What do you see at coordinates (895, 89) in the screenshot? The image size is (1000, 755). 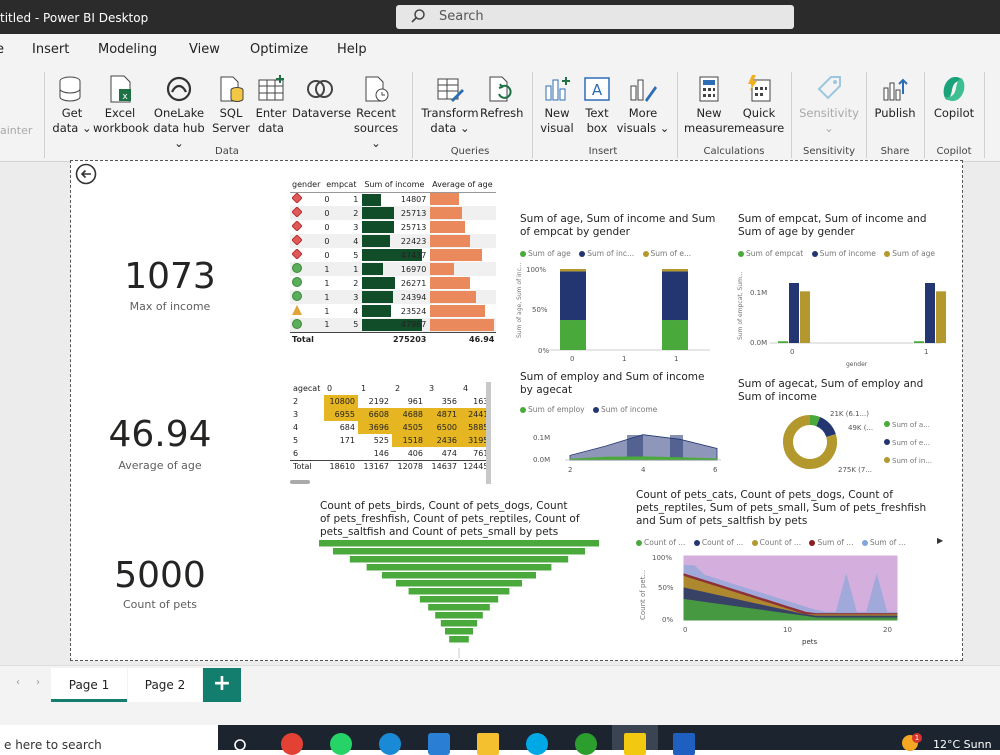 I see `publish-icon` at bounding box center [895, 89].